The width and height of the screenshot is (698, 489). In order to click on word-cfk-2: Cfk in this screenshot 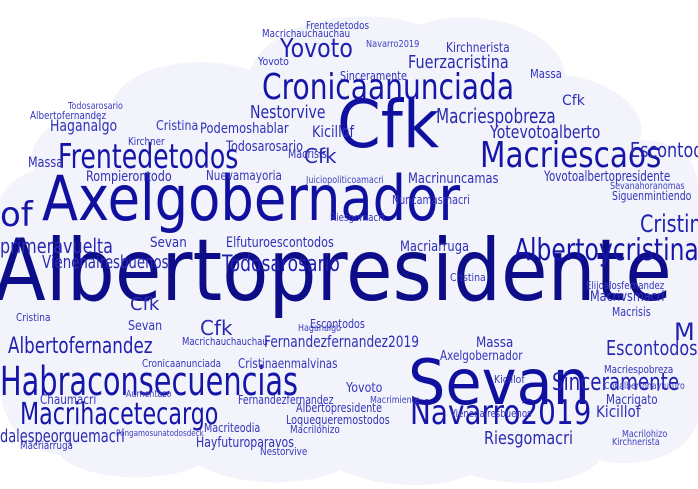, I will do `click(320, 156)`.